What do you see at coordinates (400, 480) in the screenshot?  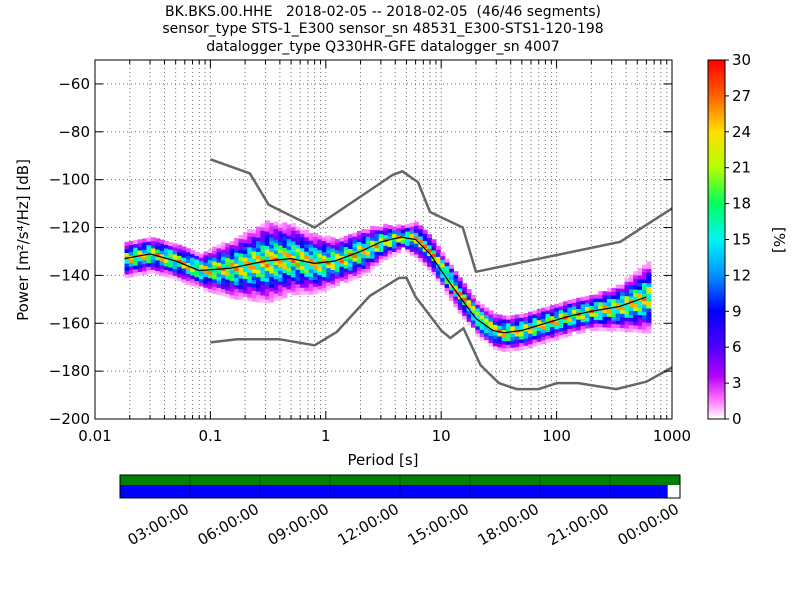 I see `availability-top-strip` at bounding box center [400, 480].